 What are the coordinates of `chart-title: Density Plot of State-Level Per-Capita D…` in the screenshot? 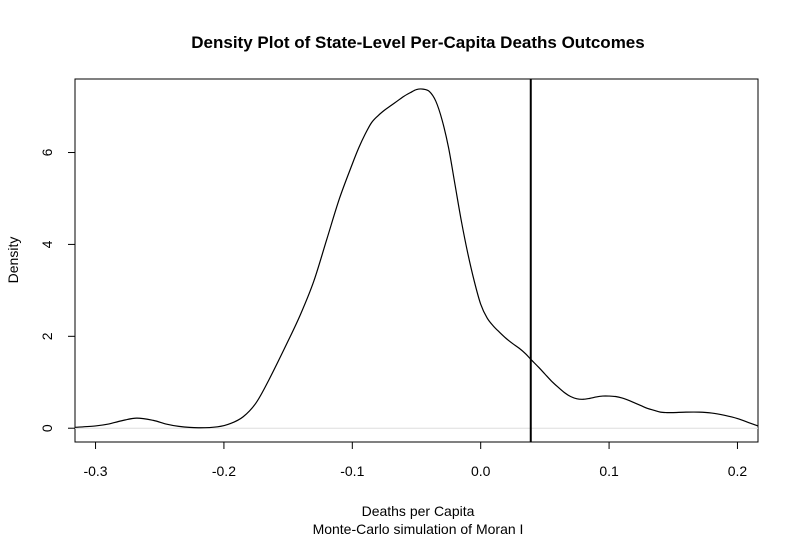 It's located at (417, 42).